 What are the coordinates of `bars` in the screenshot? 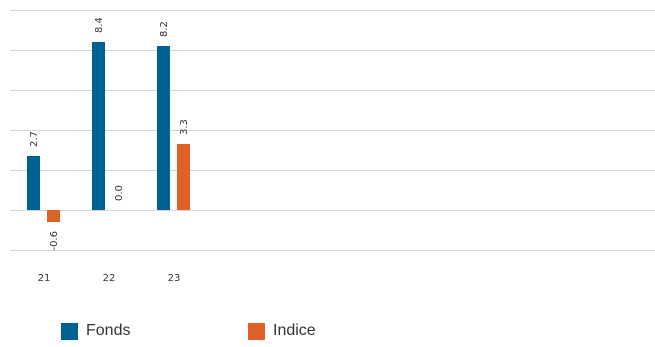 It's located at (108, 132).